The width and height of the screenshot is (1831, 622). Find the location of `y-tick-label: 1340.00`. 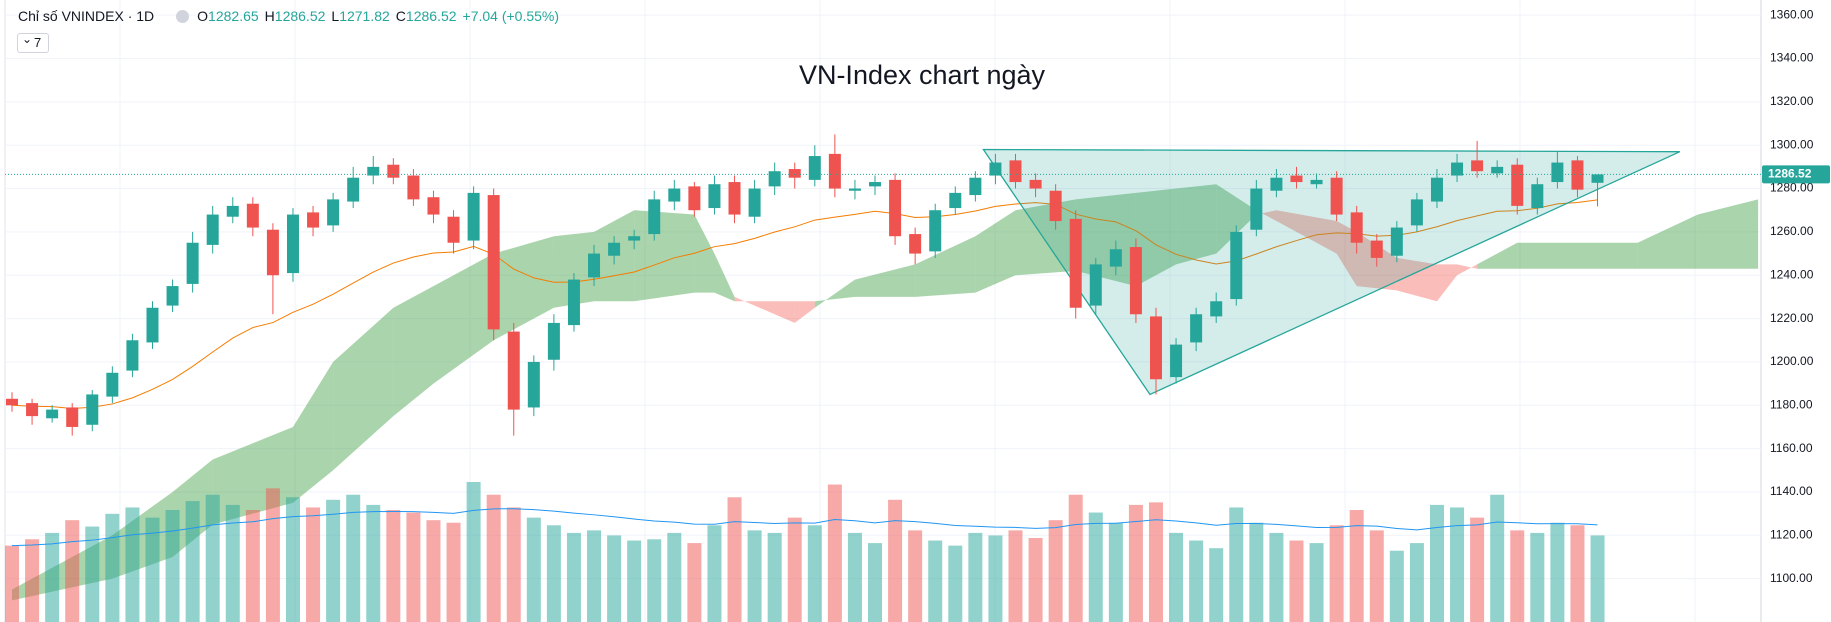

y-tick-label: 1340.00 is located at coordinates (1792, 58).